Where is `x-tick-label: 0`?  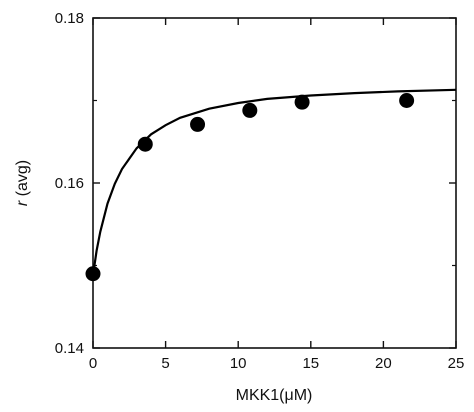 x-tick-label: 0 is located at coordinates (93, 363).